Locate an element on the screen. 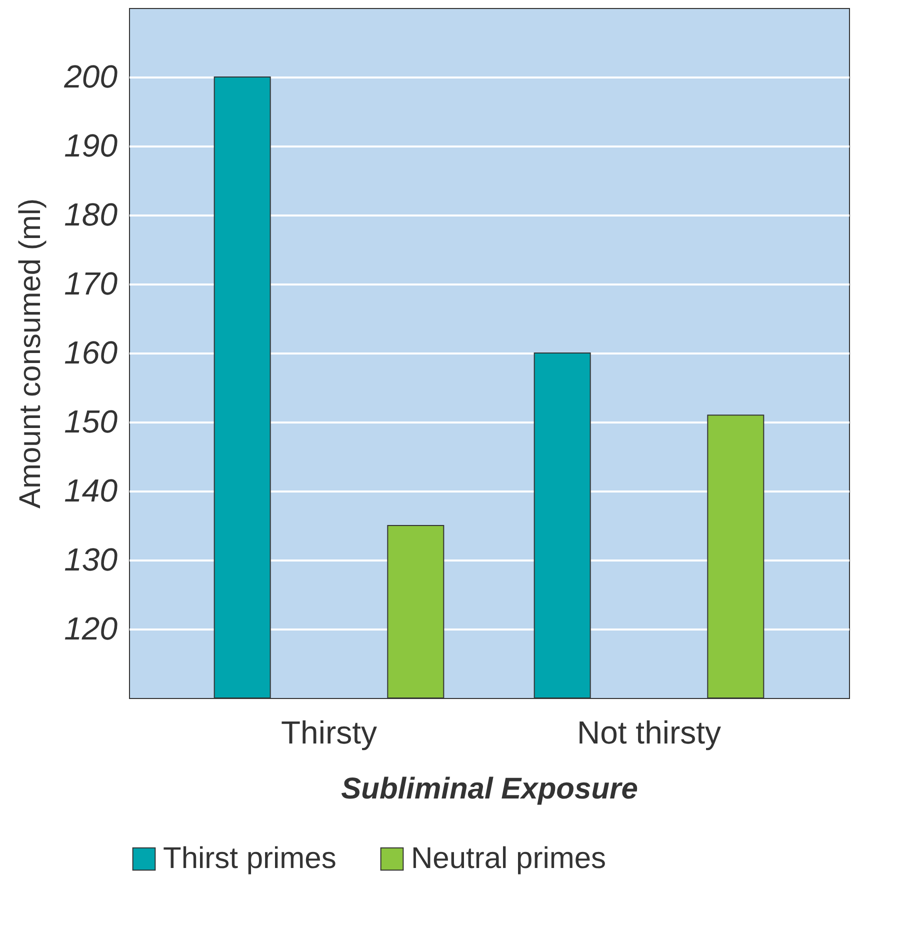 Image resolution: width=898 pixels, height=926 pixels. legend-label: Thirst primes is located at coordinates (249, 858).